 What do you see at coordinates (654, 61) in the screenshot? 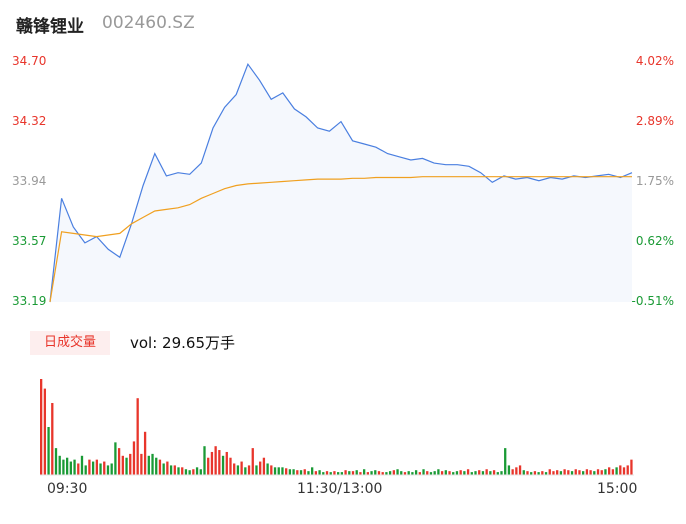
I see `y-right-label-0: 4.02%` at bounding box center [654, 61].